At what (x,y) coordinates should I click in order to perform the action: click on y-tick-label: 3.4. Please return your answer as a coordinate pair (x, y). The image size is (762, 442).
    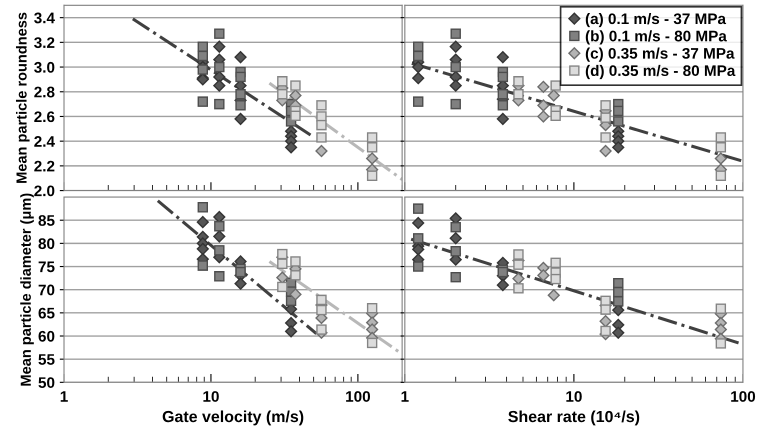
    Looking at the image, I should click on (44, 18).